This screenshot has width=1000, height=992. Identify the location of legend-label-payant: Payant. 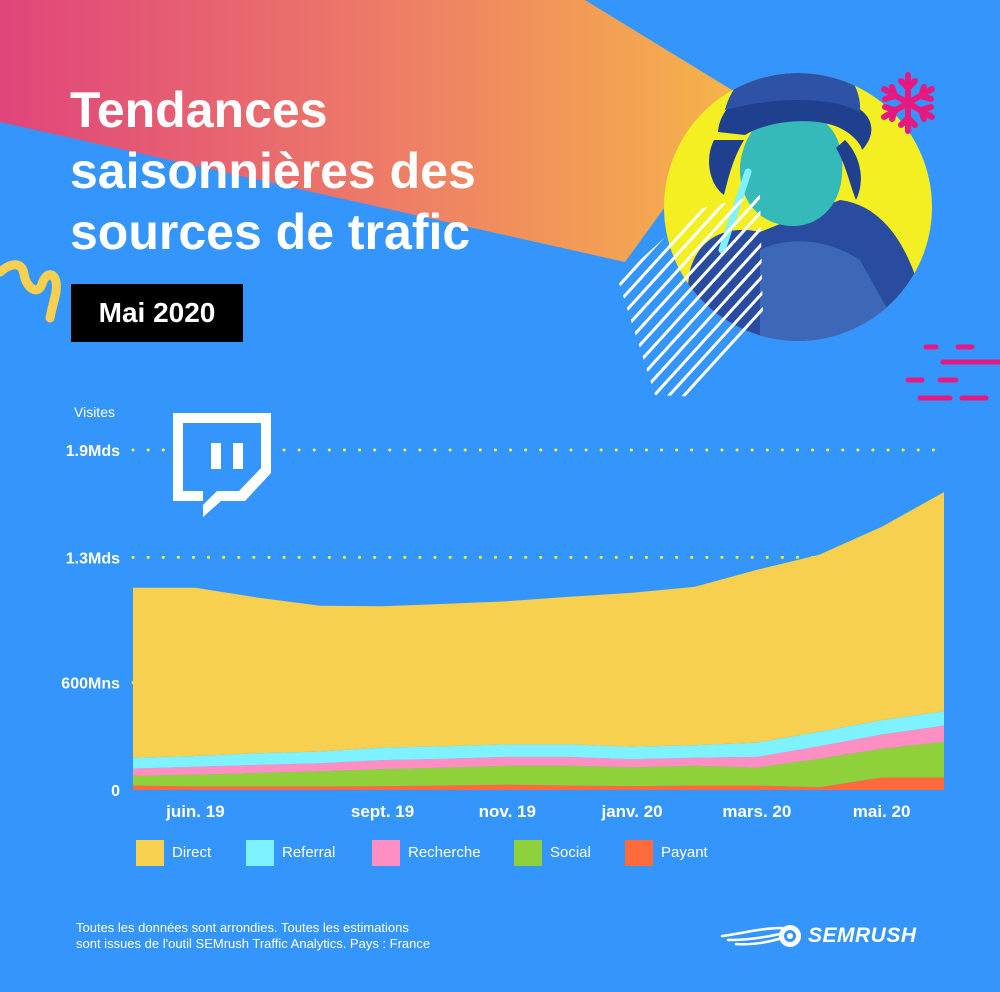
(684, 852).